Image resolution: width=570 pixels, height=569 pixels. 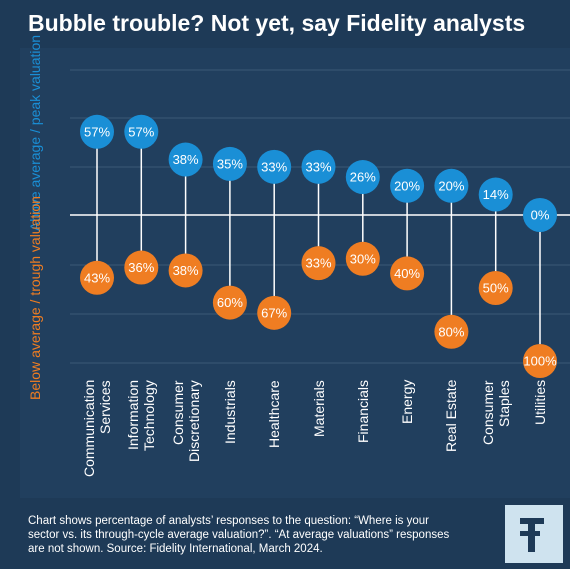 I want to click on value-label: 0%, so click(x=540, y=215).